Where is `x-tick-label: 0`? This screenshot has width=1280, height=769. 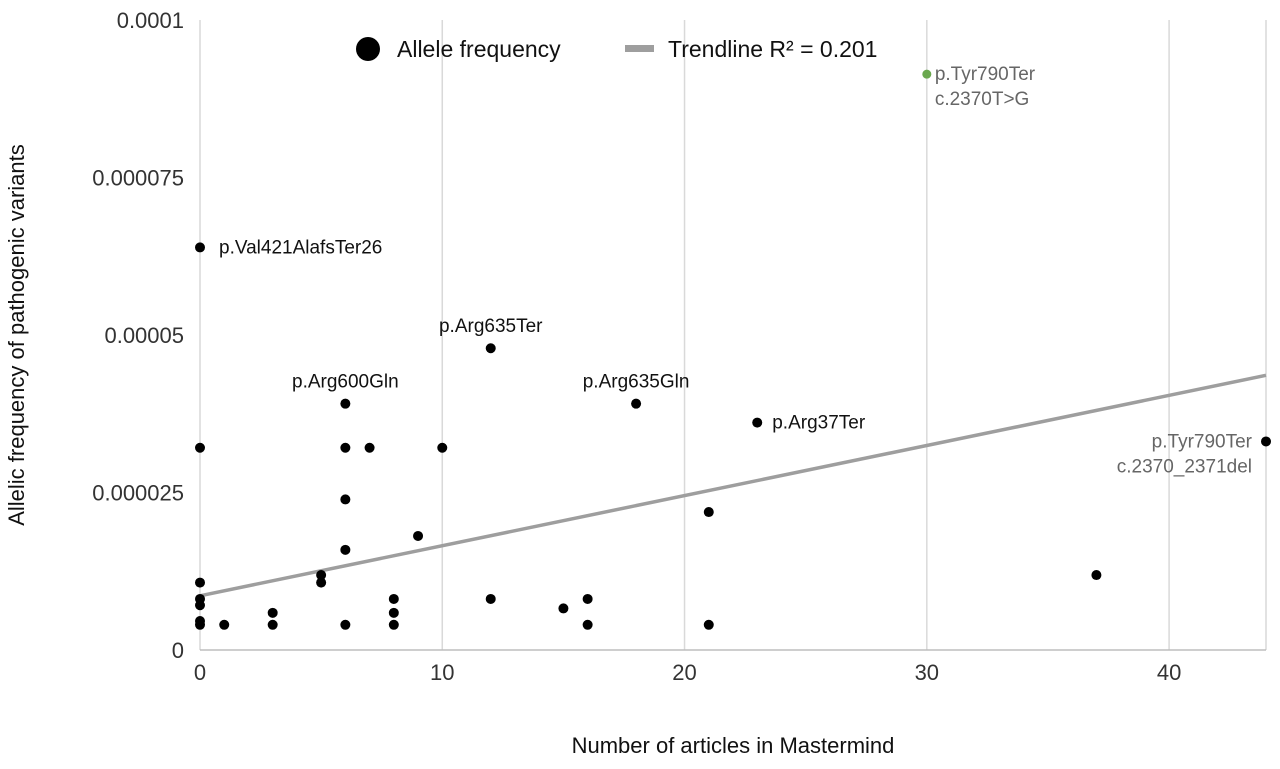 x-tick-label: 0 is located at coordinates (200, 672).